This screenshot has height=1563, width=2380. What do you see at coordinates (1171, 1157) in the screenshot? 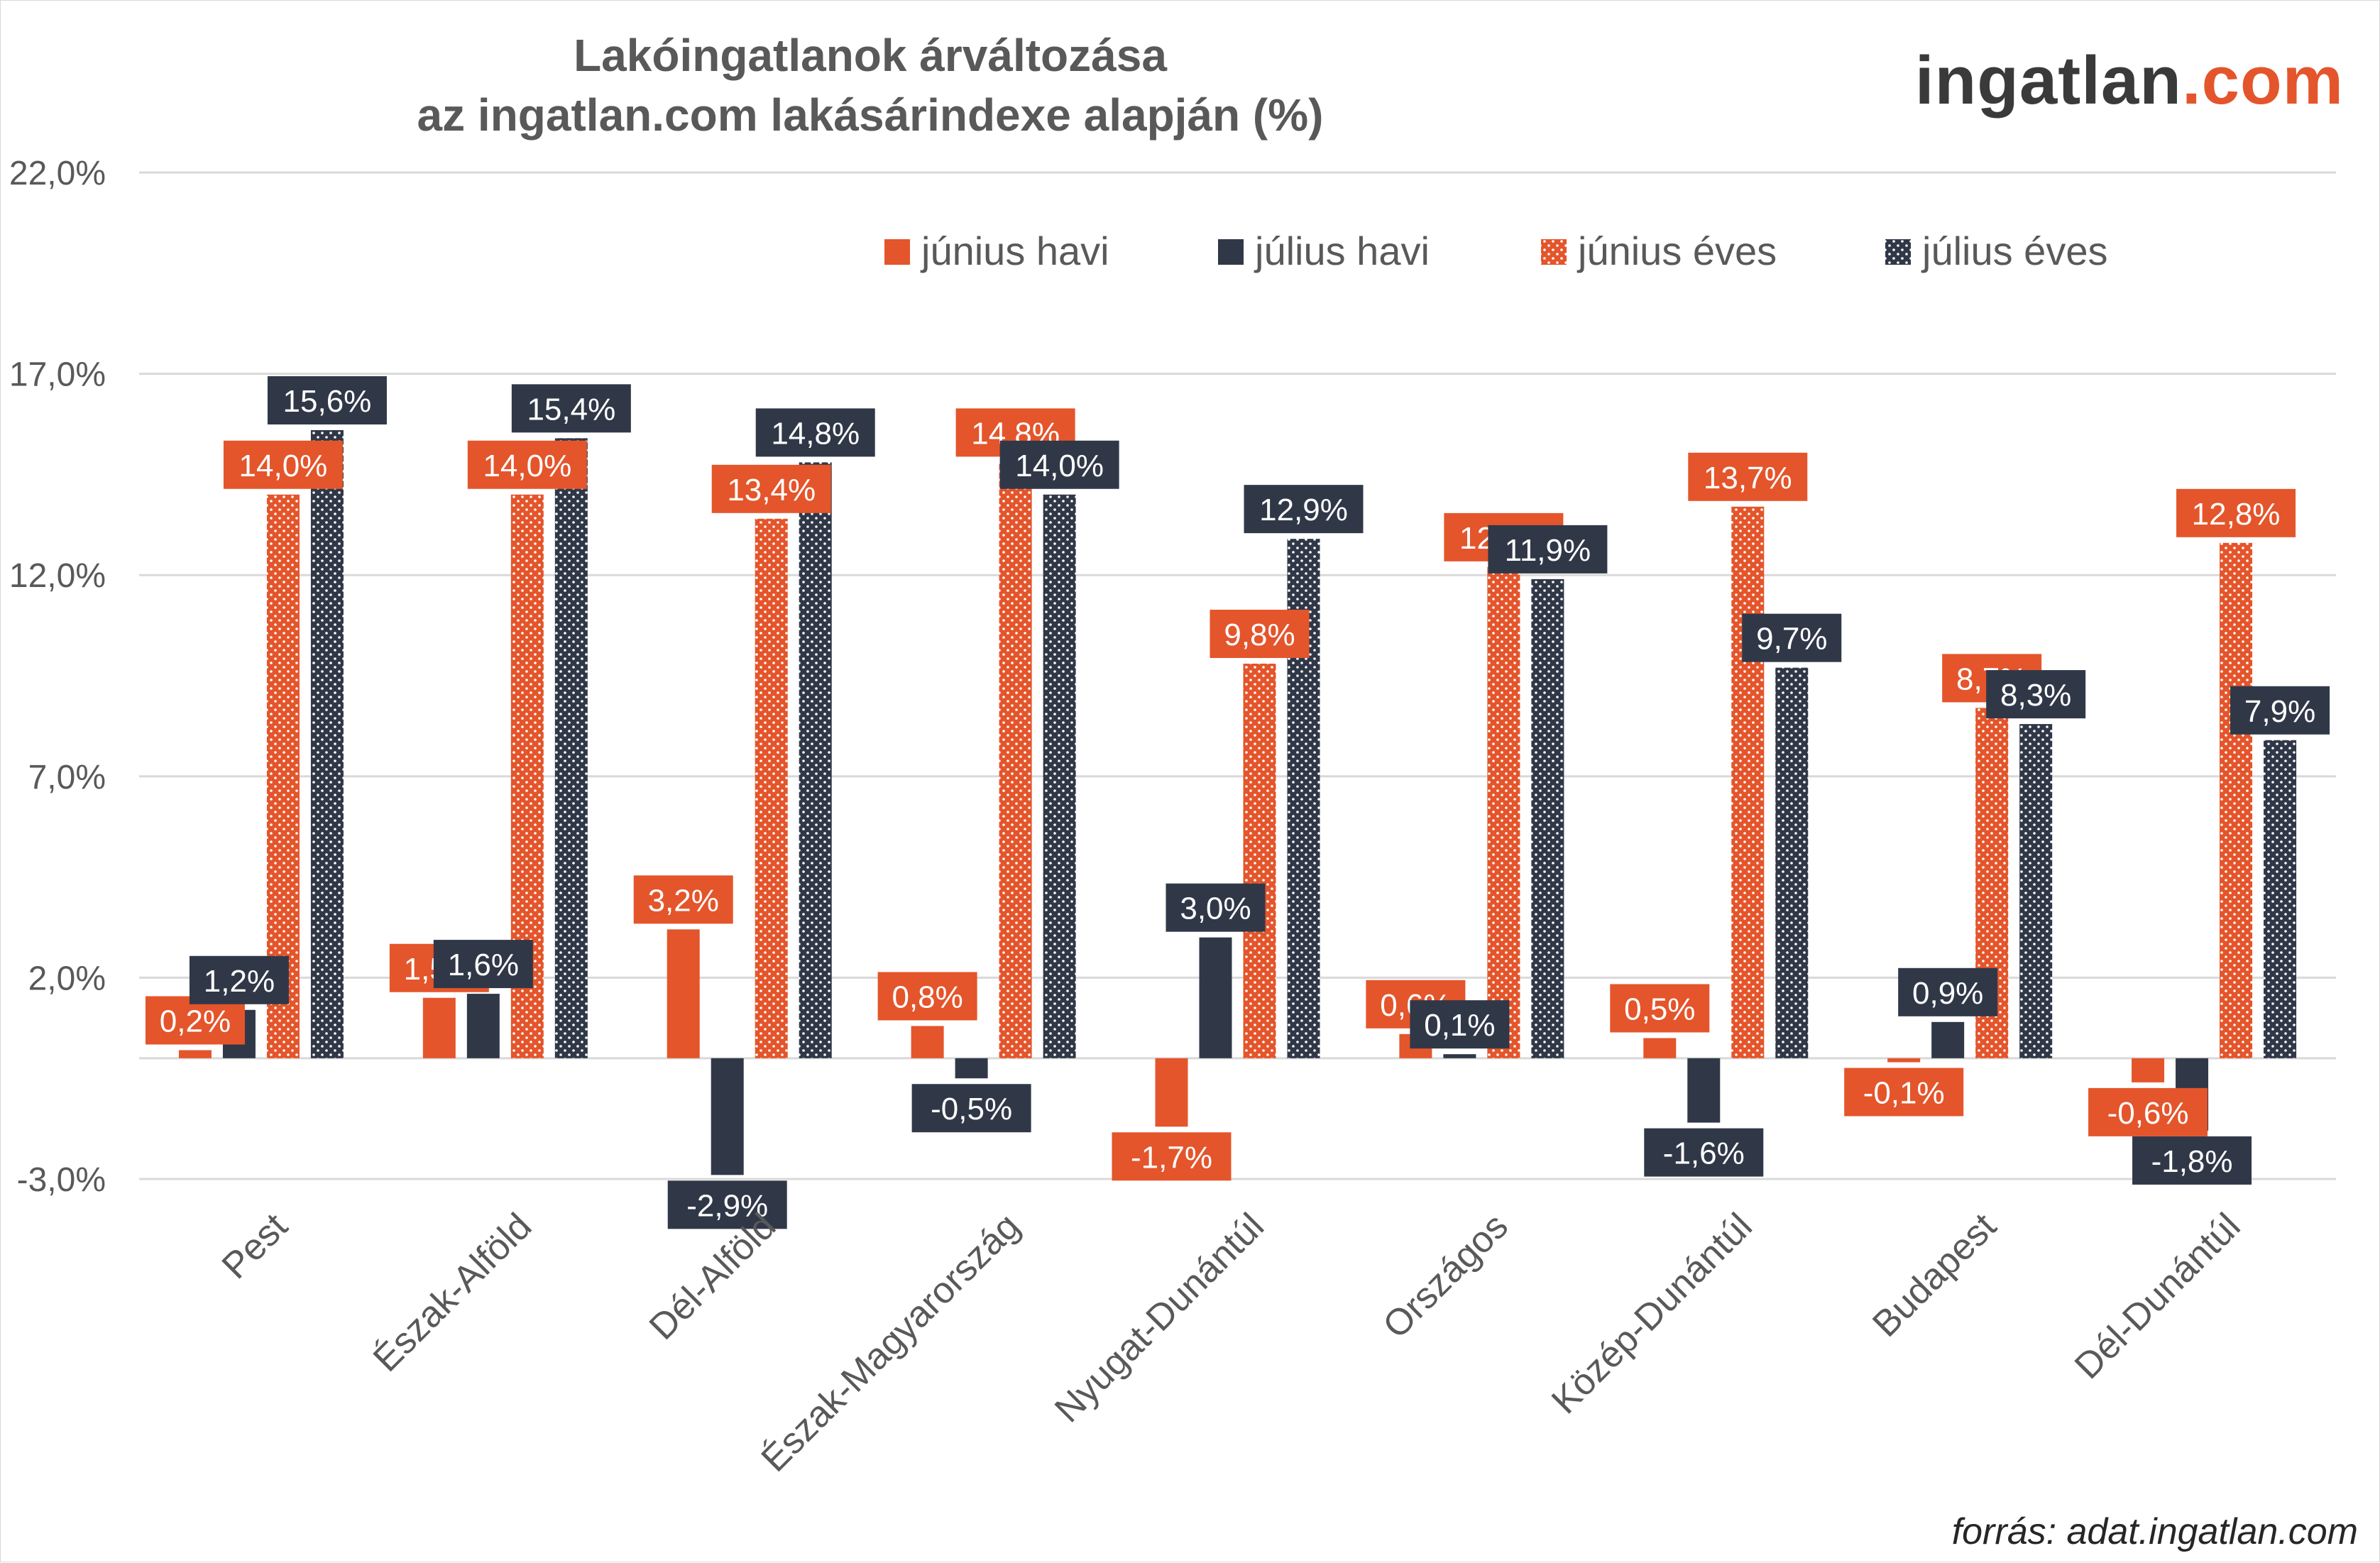
I see `data-label: -1,7%` at bounding box center [1171, 1157].